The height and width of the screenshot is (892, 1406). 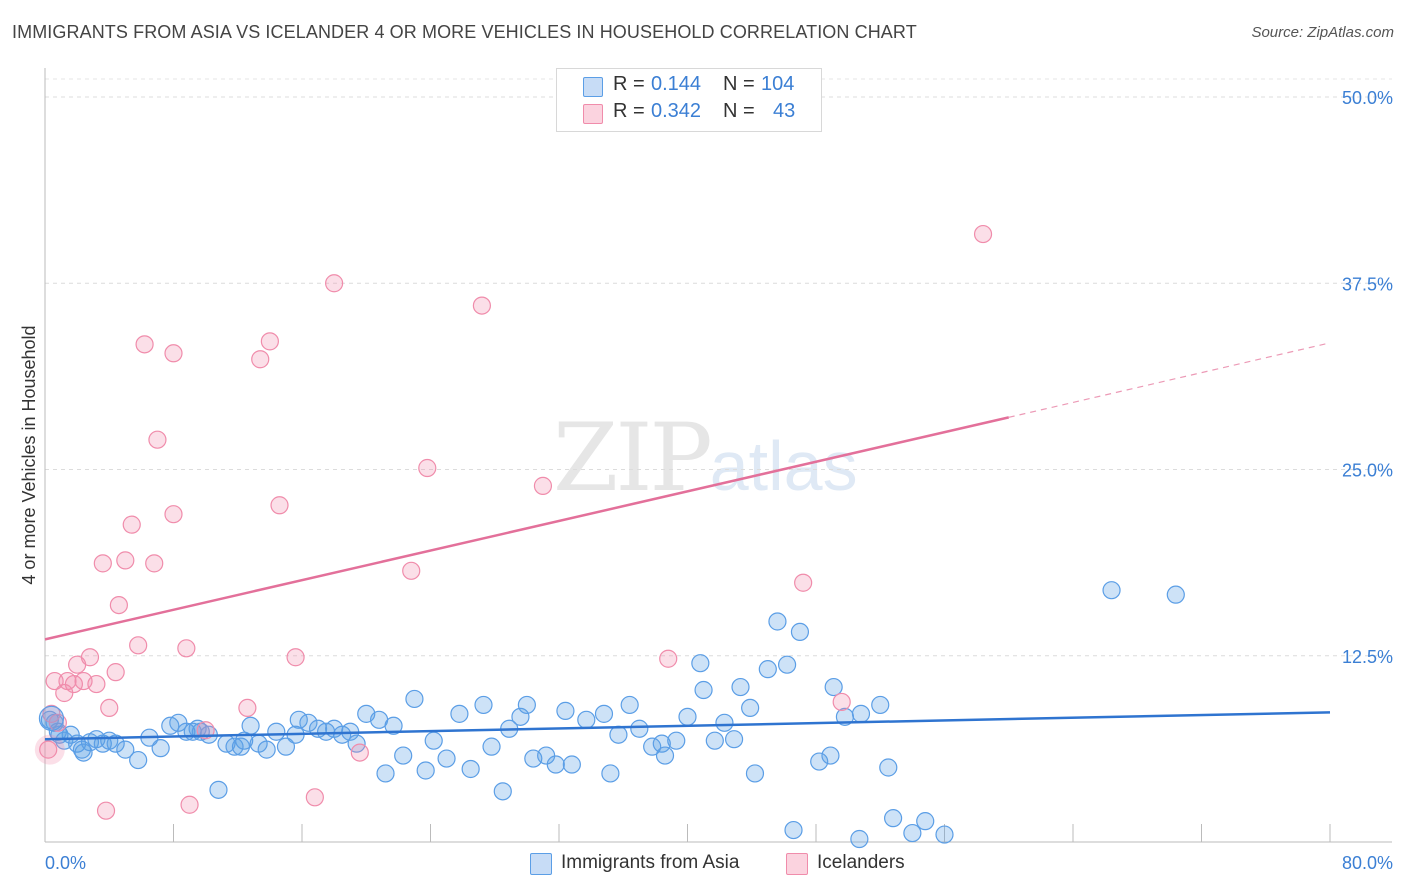 What do you see at coordinates (676, 84) in the screenshot?
I see `legend-r-value-asia: 0.144` at bounding box center [676, 84].